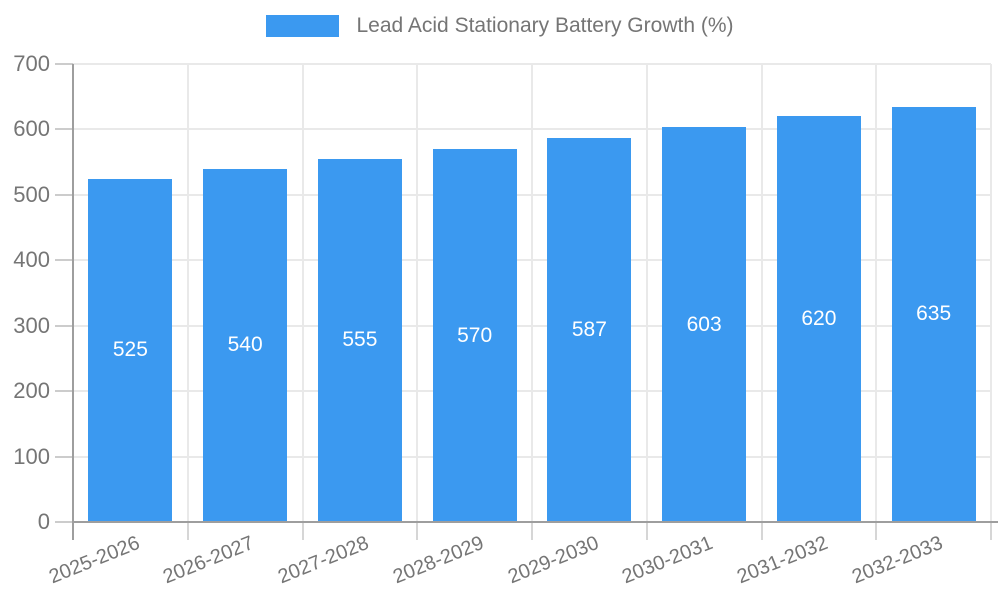 The height and width of the screenshot is (600, 1000). What do you see at coordinates (31, 456) in the screenshot?
I see `y-axis-tick-label: 100` at bounding box center [31, 456].